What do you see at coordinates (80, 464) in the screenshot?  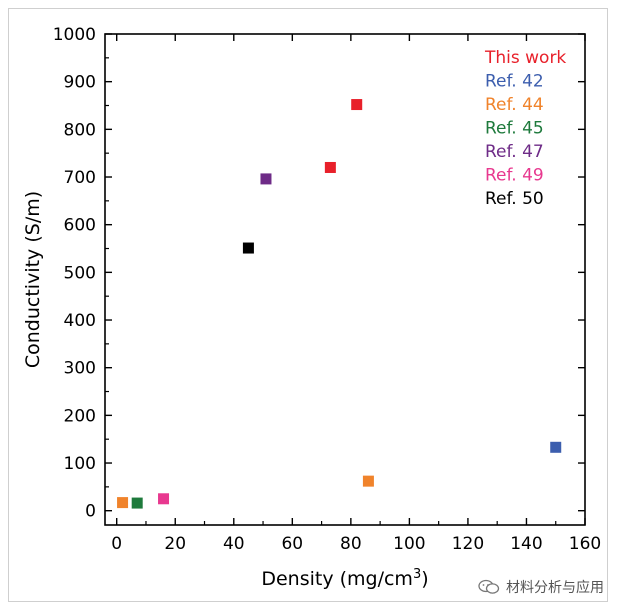 I see `y-tick-label: 100` at bounding box center [80, 464].